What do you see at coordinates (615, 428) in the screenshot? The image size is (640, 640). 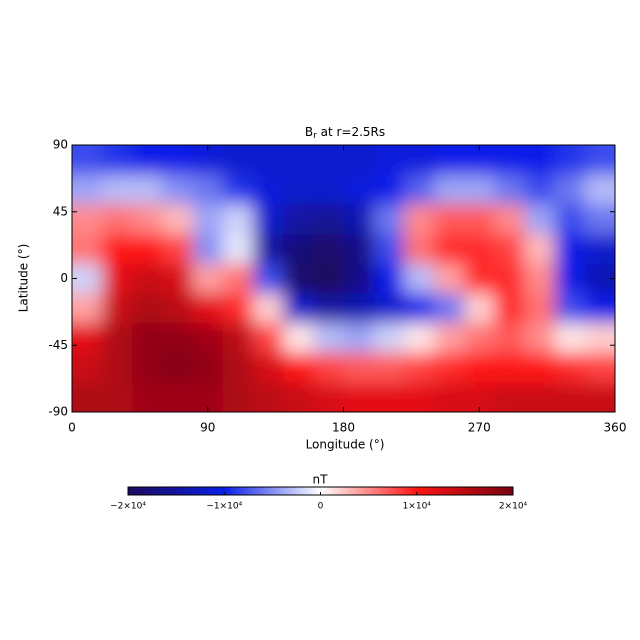 I see `x-tick-label: 360` at bounding box center [615, 428].